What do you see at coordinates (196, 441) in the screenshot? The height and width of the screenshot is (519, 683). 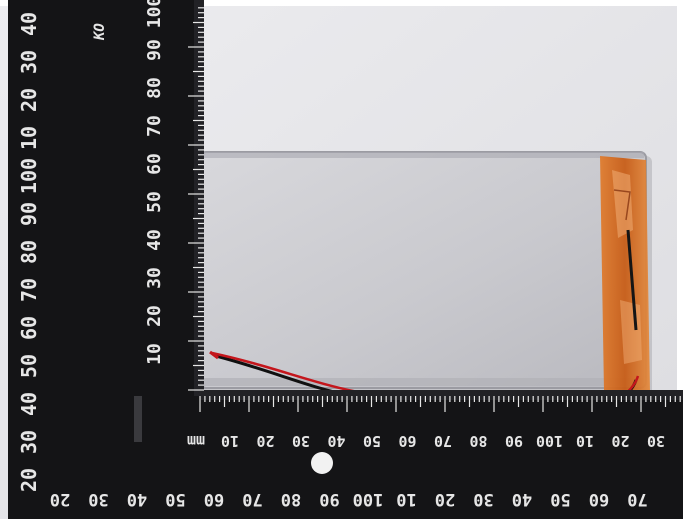 I see `ruler-unit: mm` at bounding box center [196, 441].